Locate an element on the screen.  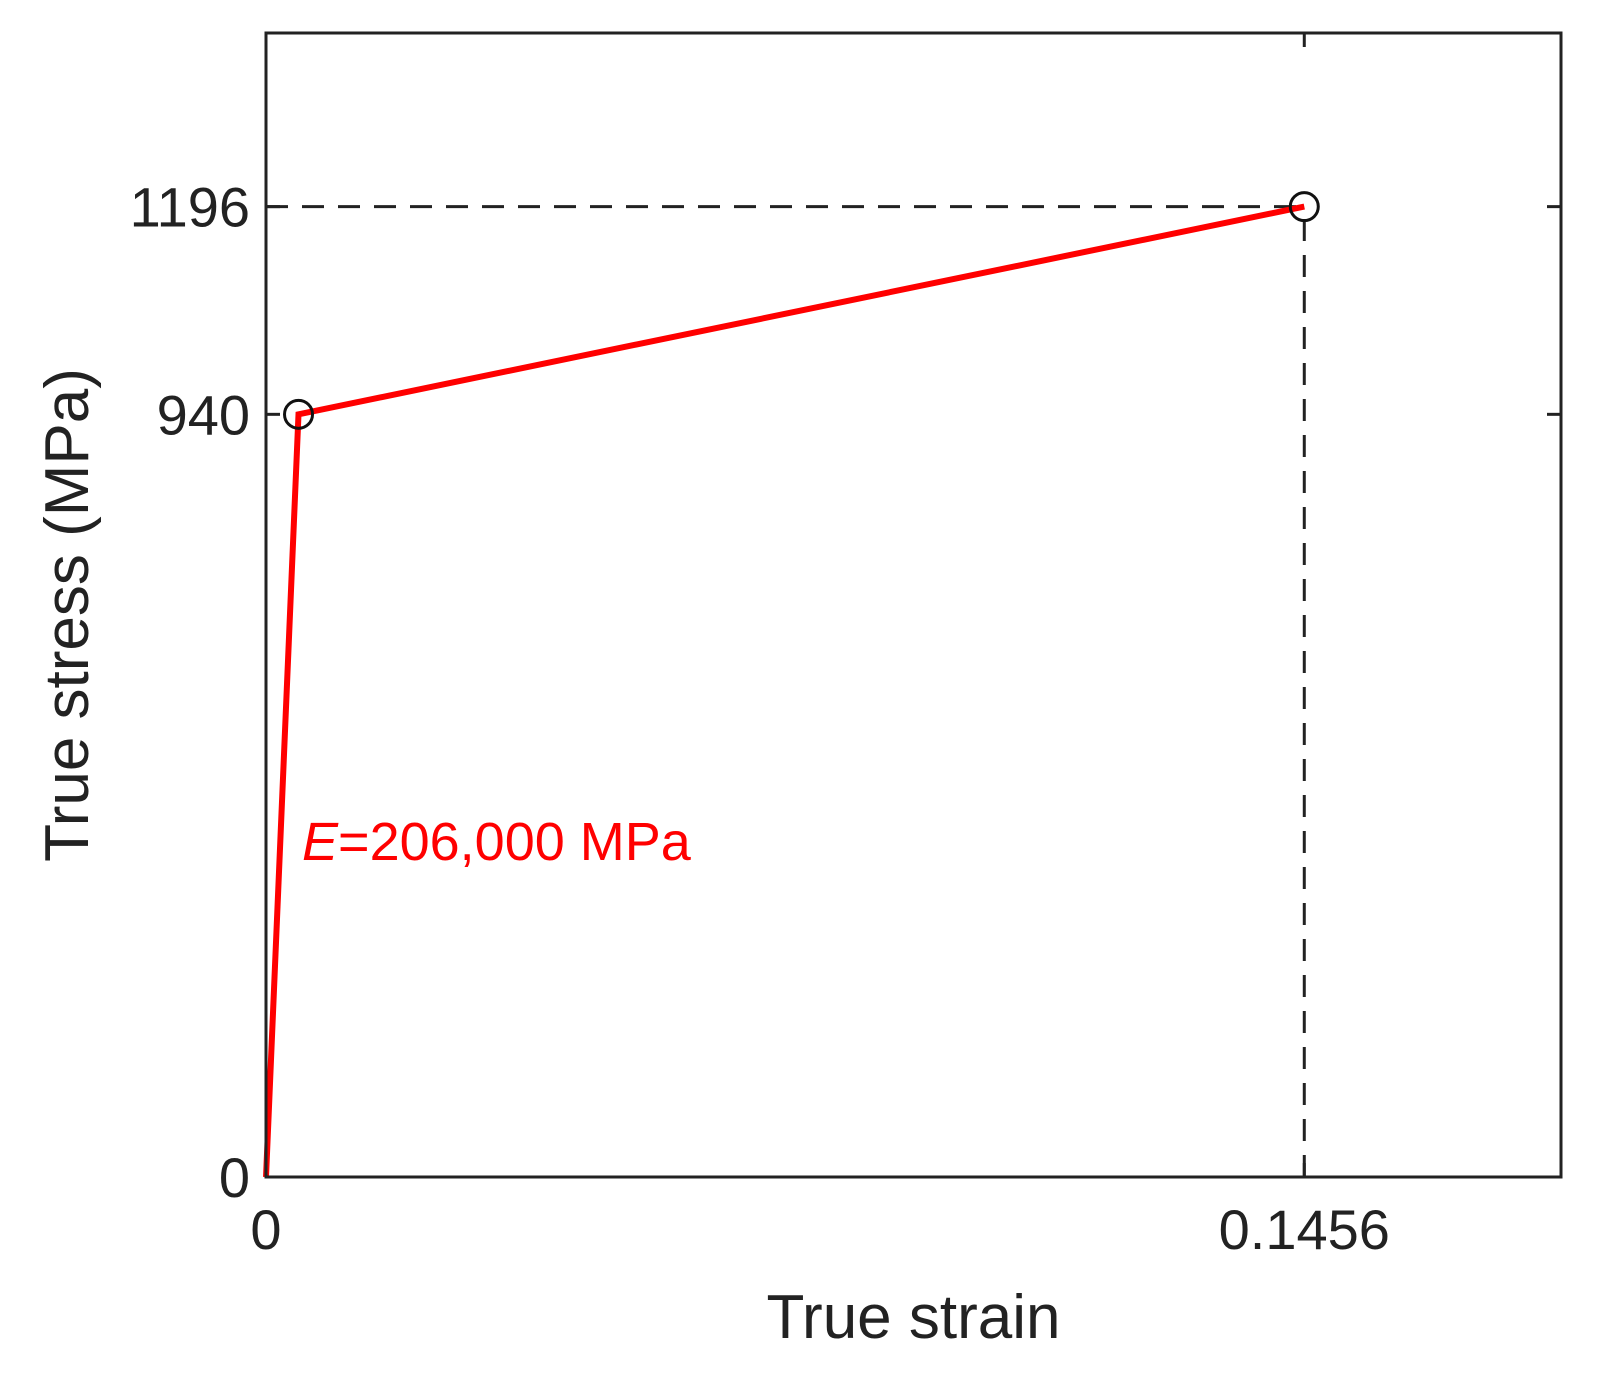
modulus-annotation: E=206,000 MPa is located at coordinates (497, 842).